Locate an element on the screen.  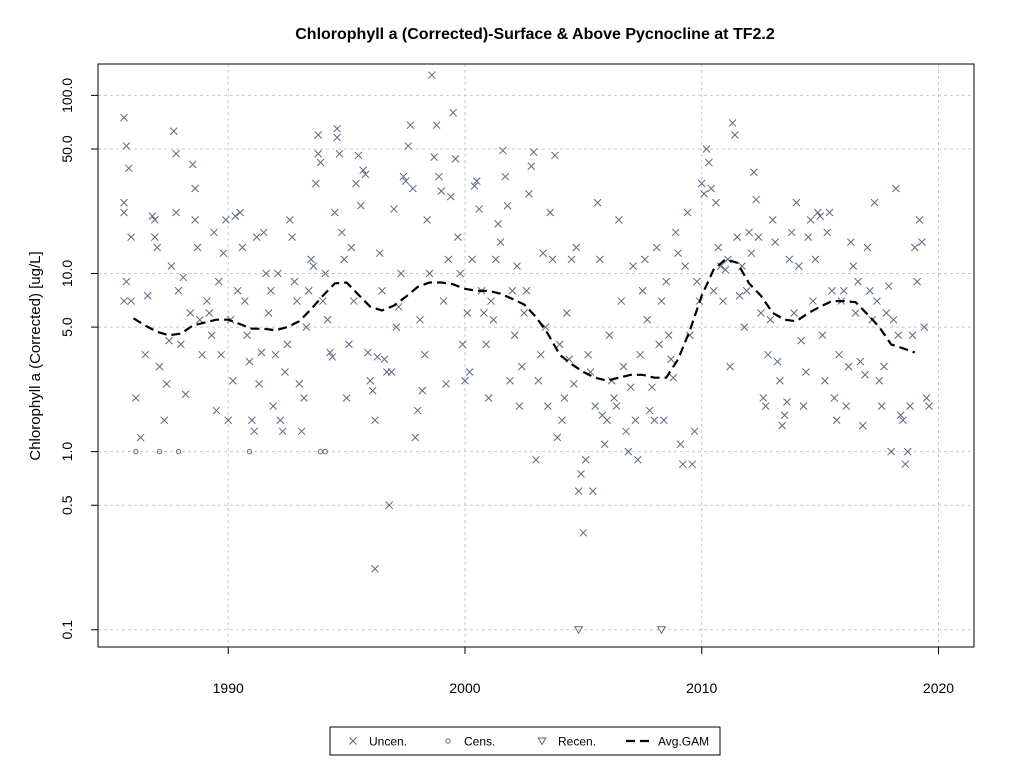
x-axis: 1990 2000 2010 2020 is located at coordinates (583, 671).